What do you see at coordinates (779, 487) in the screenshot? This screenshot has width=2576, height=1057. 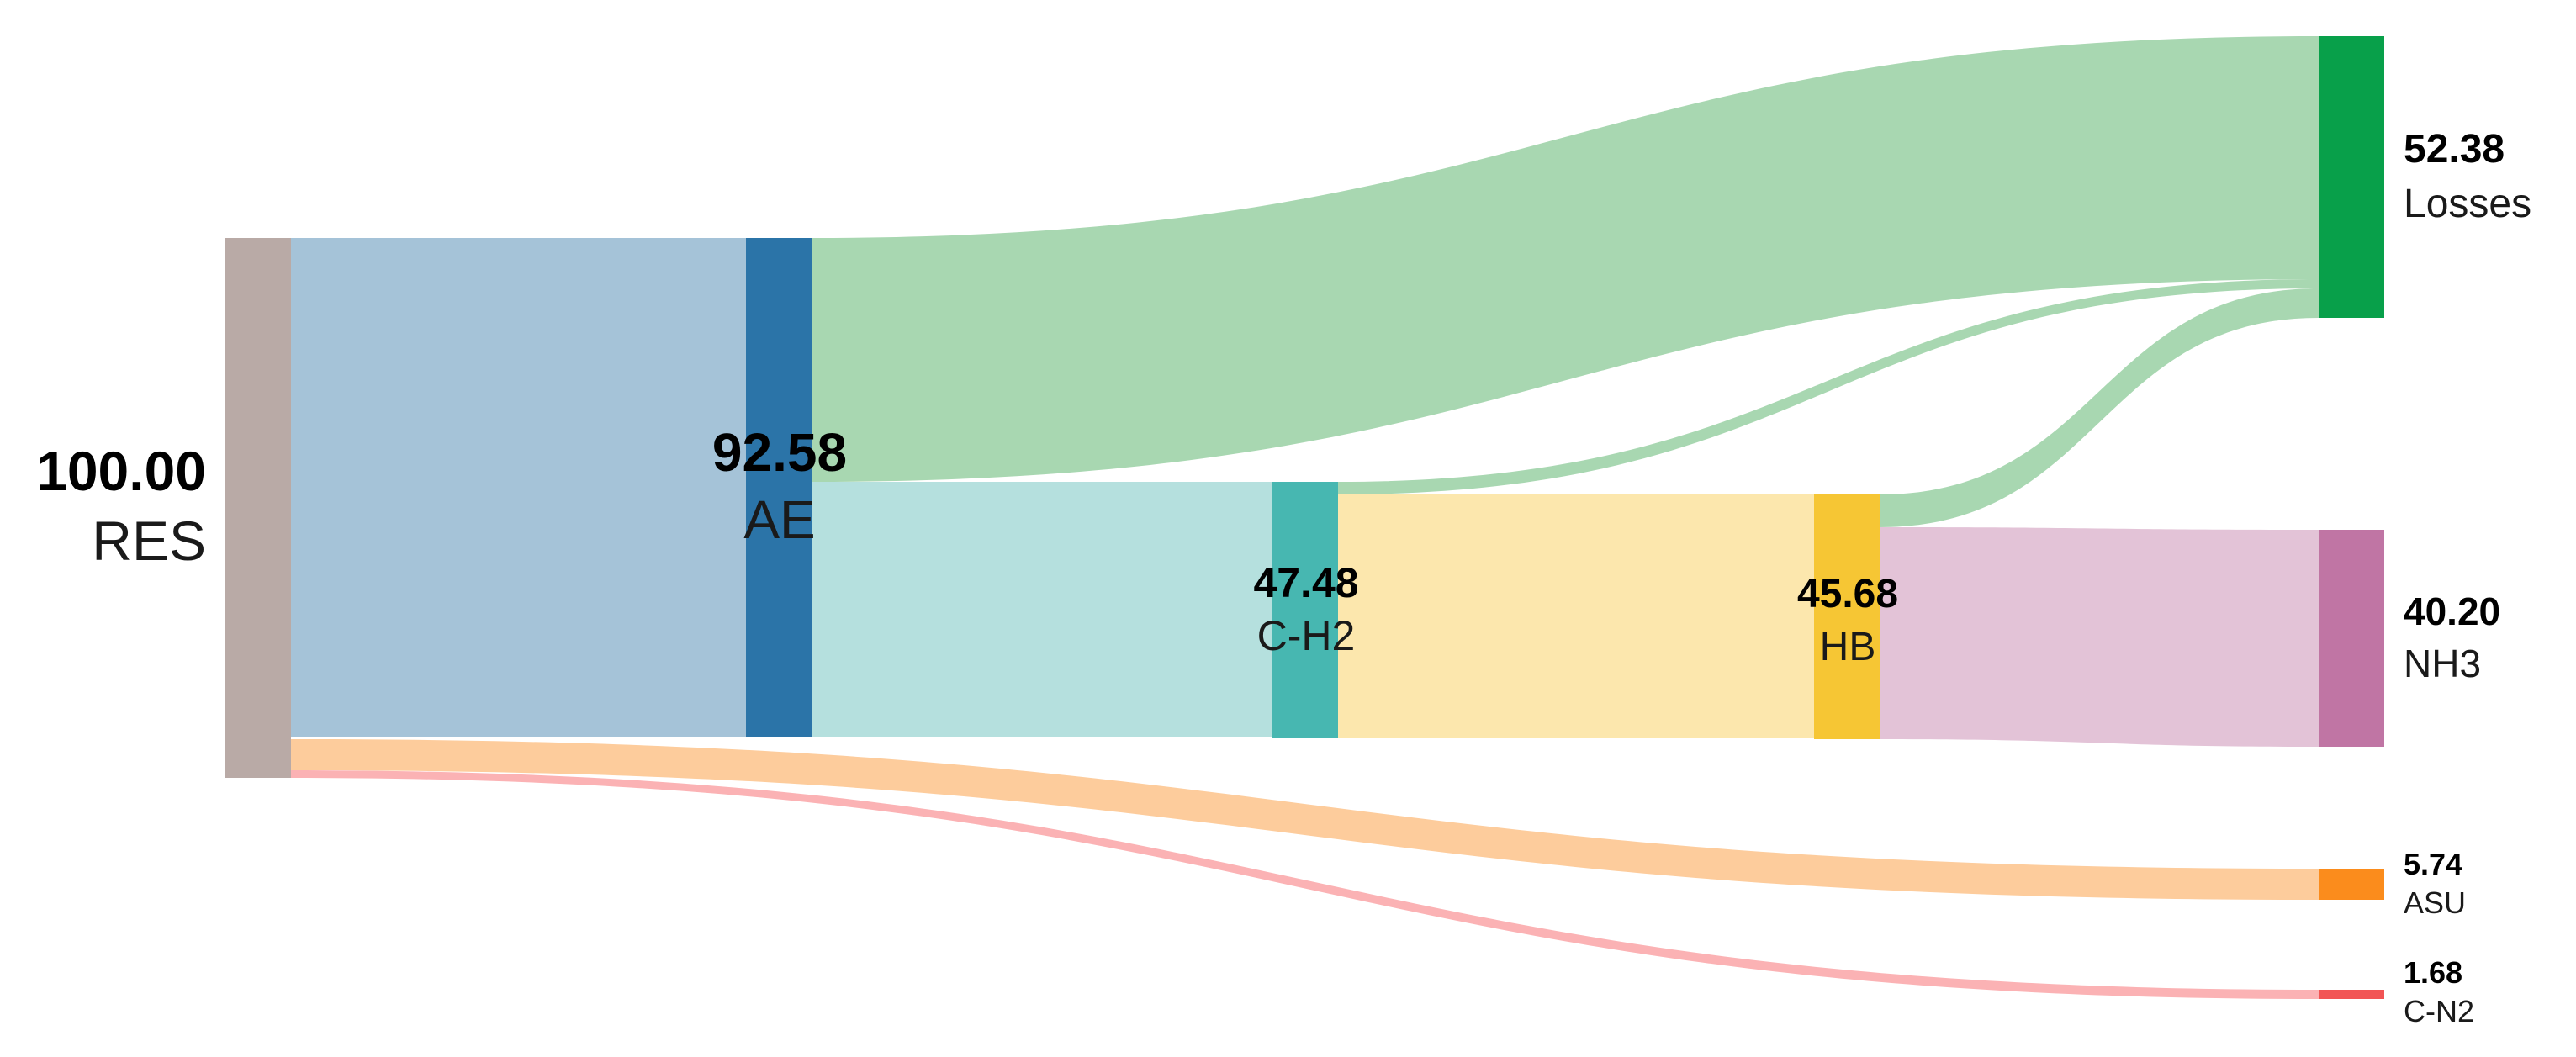 I see `node-ae-bar` at bounding box center [779, 487].